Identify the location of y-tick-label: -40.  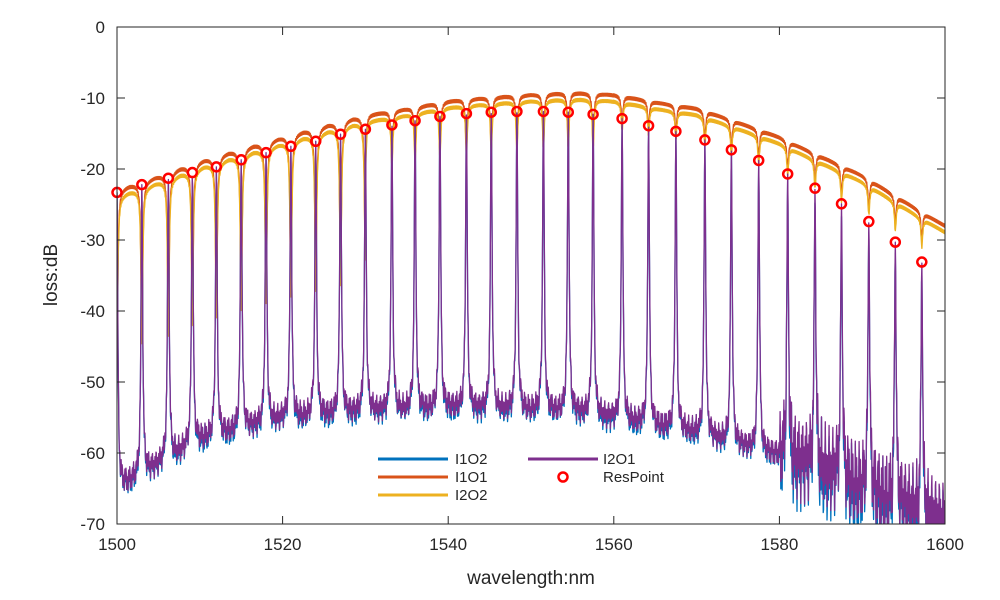
(92, 311).